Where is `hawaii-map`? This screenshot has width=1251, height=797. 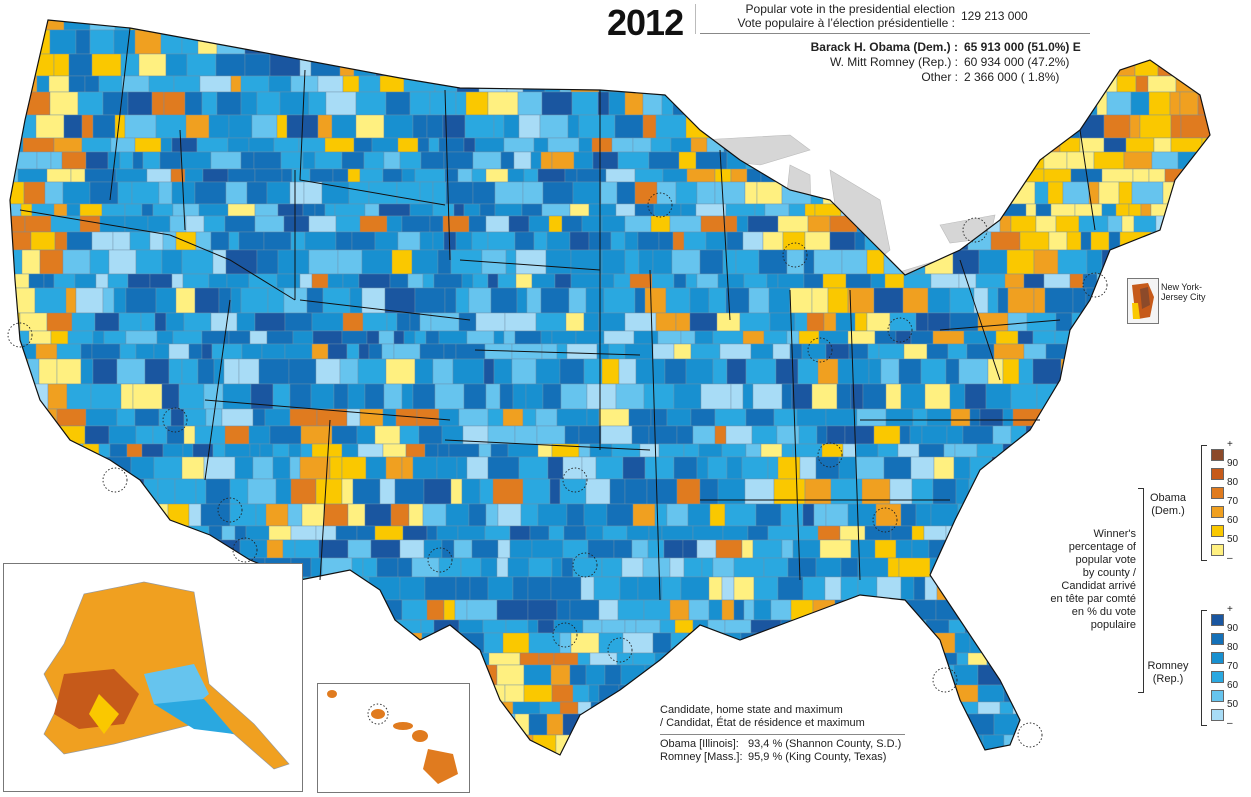
hawaii-map is located at coordinates (392, 737).